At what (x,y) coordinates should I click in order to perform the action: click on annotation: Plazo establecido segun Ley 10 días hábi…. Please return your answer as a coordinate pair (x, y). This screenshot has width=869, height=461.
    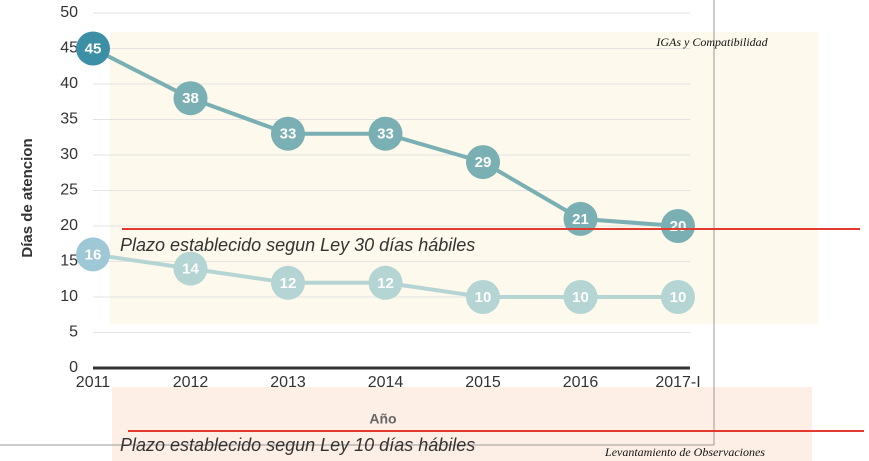
    Looking at the image, I should click on (297, 445).